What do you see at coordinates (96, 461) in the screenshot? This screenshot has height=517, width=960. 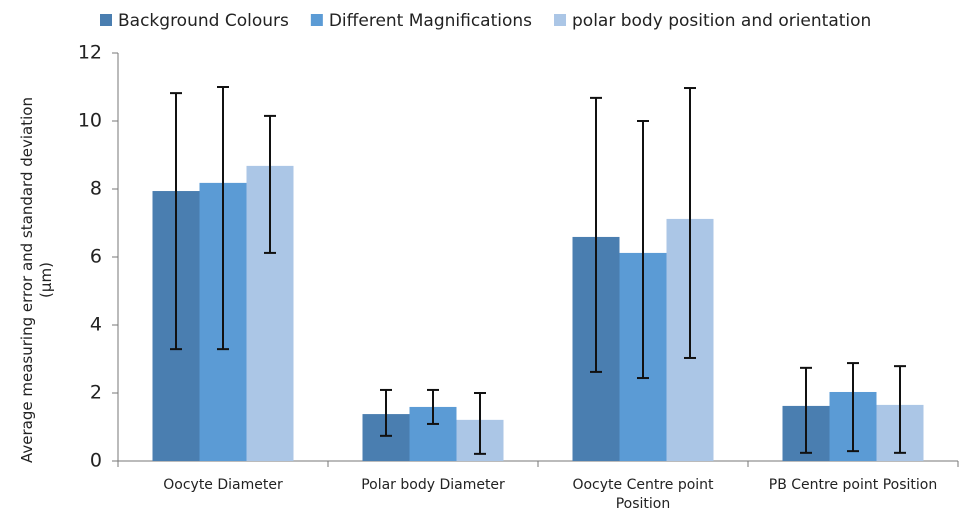 I see `y-tick-label: 0` at bounding box center [96, 461].